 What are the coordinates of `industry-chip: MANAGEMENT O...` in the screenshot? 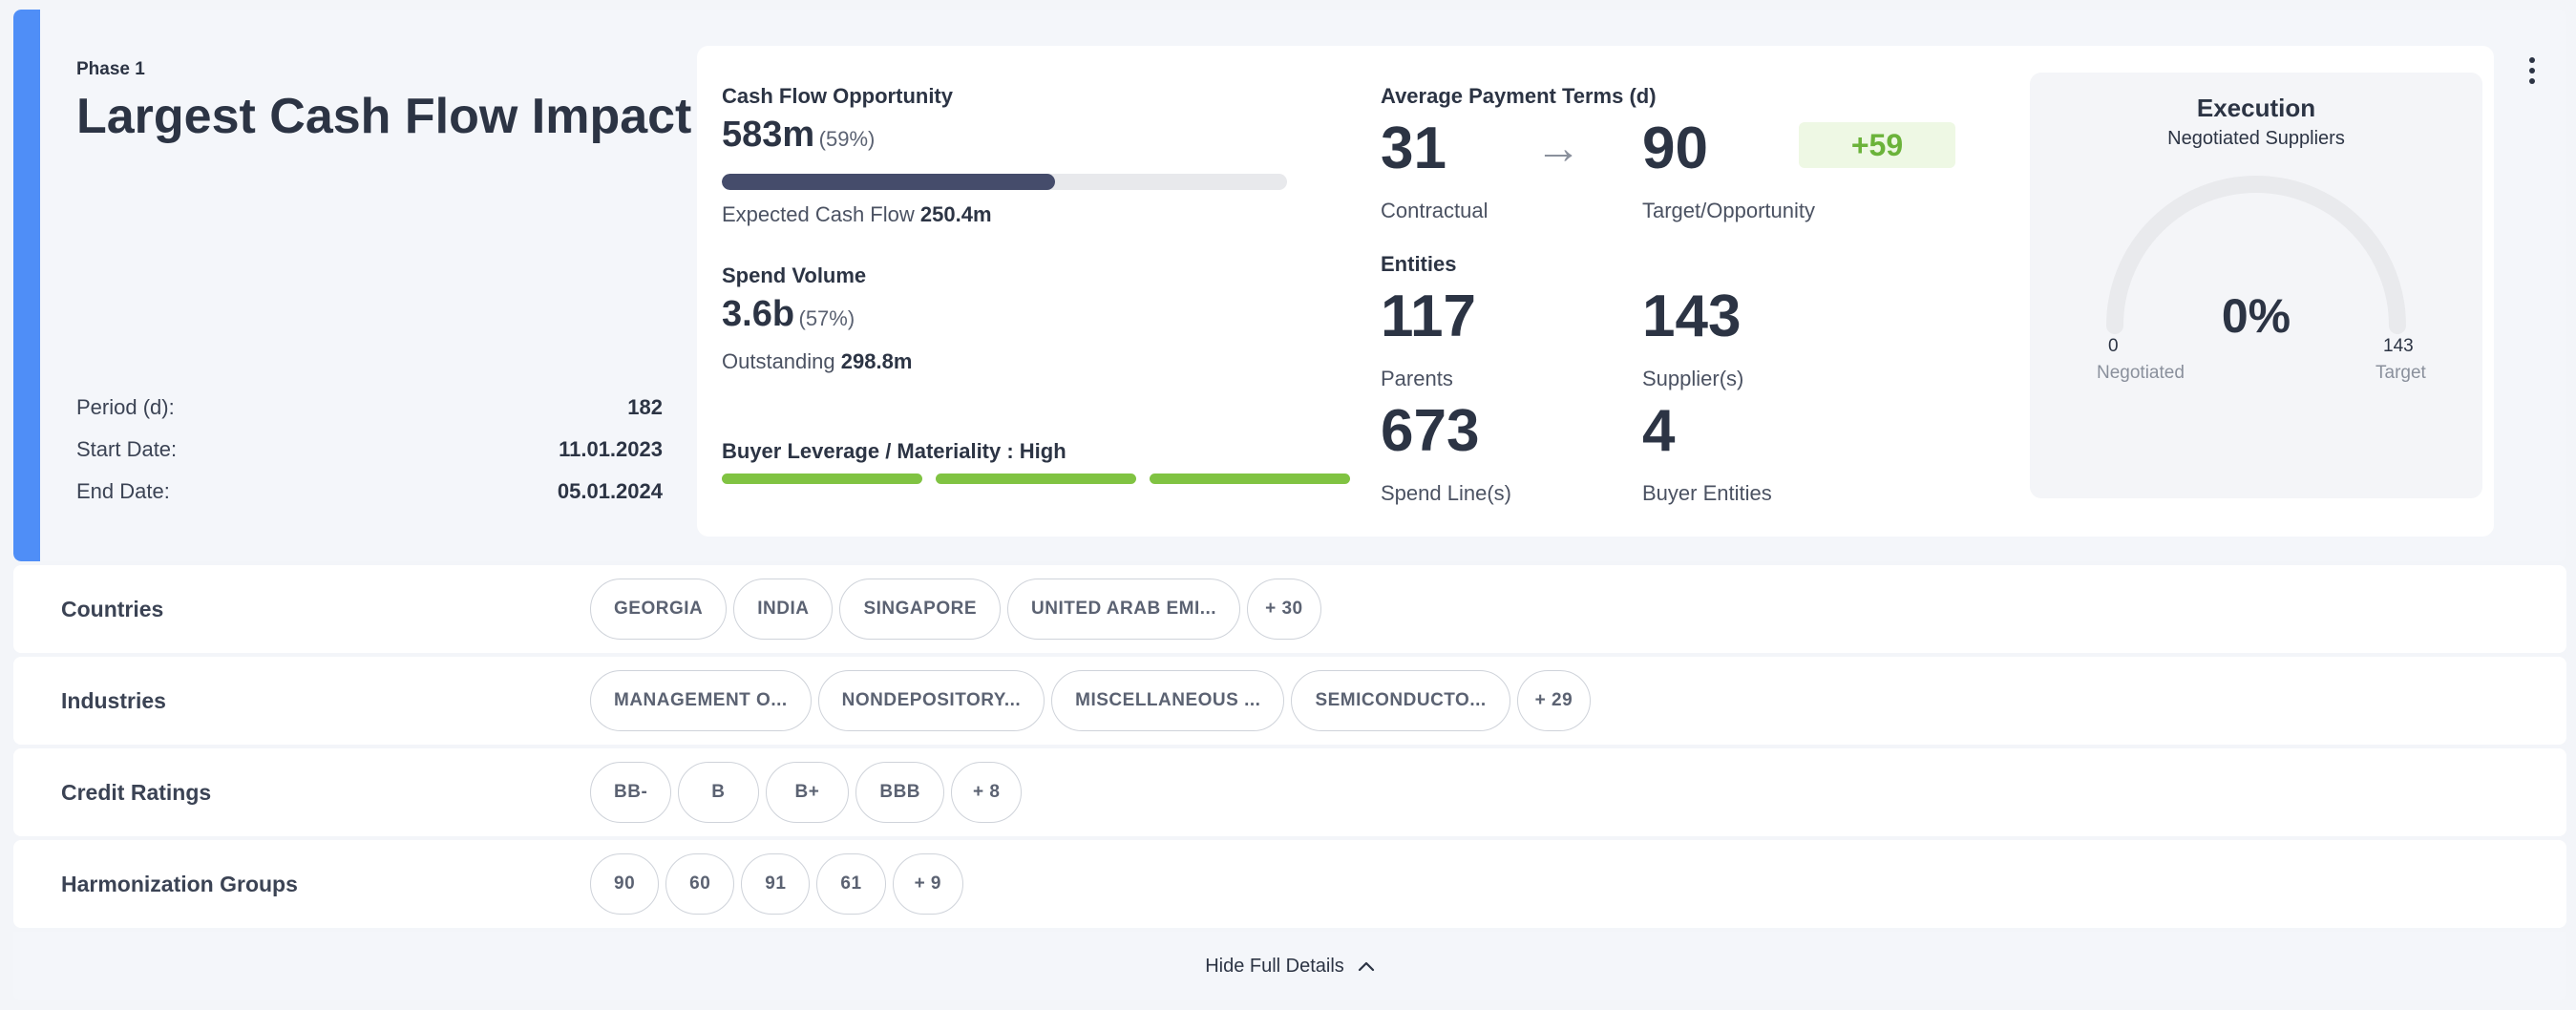 It's located at (701, 700).